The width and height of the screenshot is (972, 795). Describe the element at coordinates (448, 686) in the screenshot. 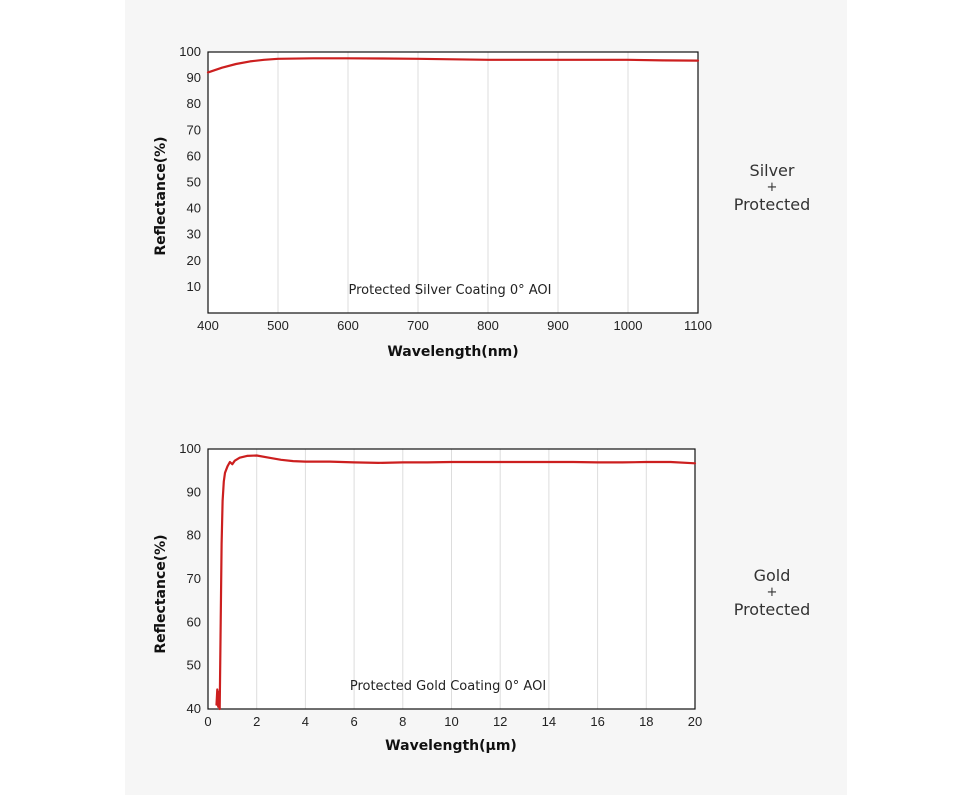

I see `gold-annotation: Protected Gold Coating 0° AOI` at that location.